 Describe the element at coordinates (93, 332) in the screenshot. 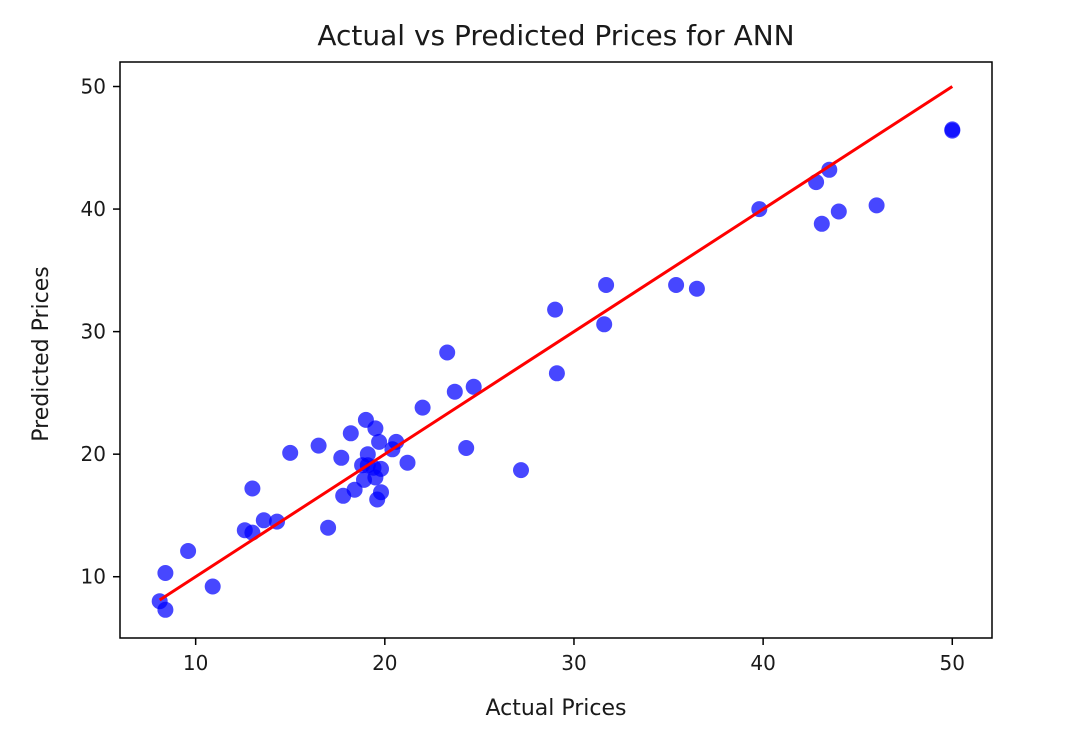

I see `y-tick-label: 30` at that location.